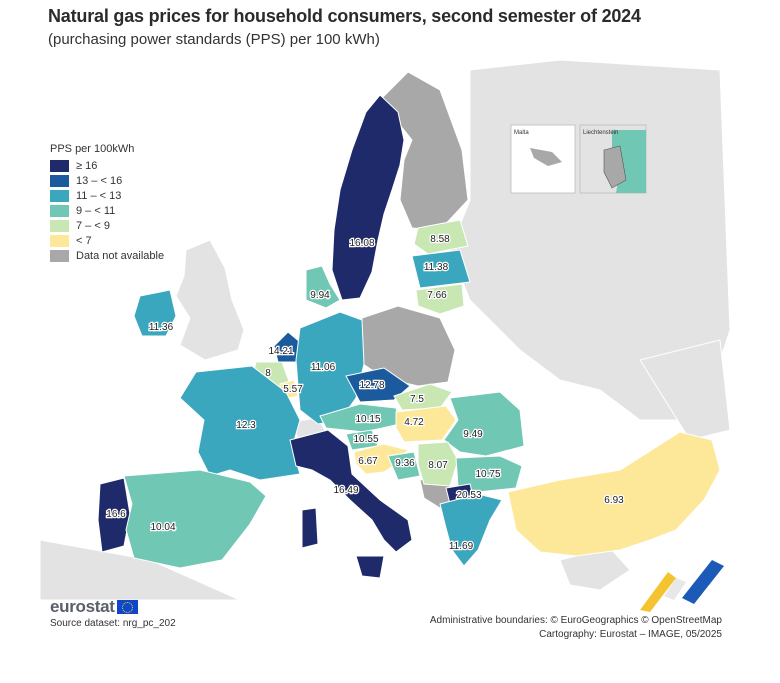  Describe the element at coordinates (107, 166) in the screenshot. I see `legend-item: ≥ 16` at that location.